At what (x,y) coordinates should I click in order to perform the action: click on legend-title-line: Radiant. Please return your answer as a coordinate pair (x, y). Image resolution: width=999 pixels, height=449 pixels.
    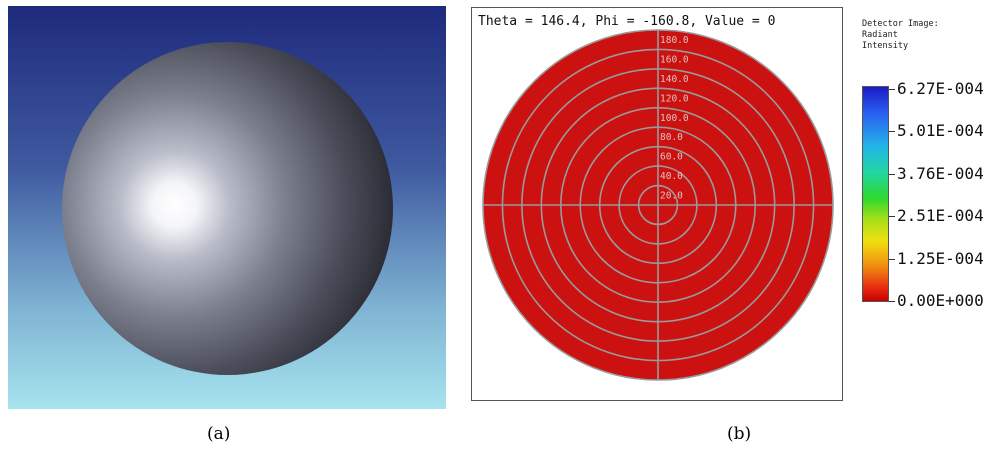
    Looking at the image, I should click on (880, 35).